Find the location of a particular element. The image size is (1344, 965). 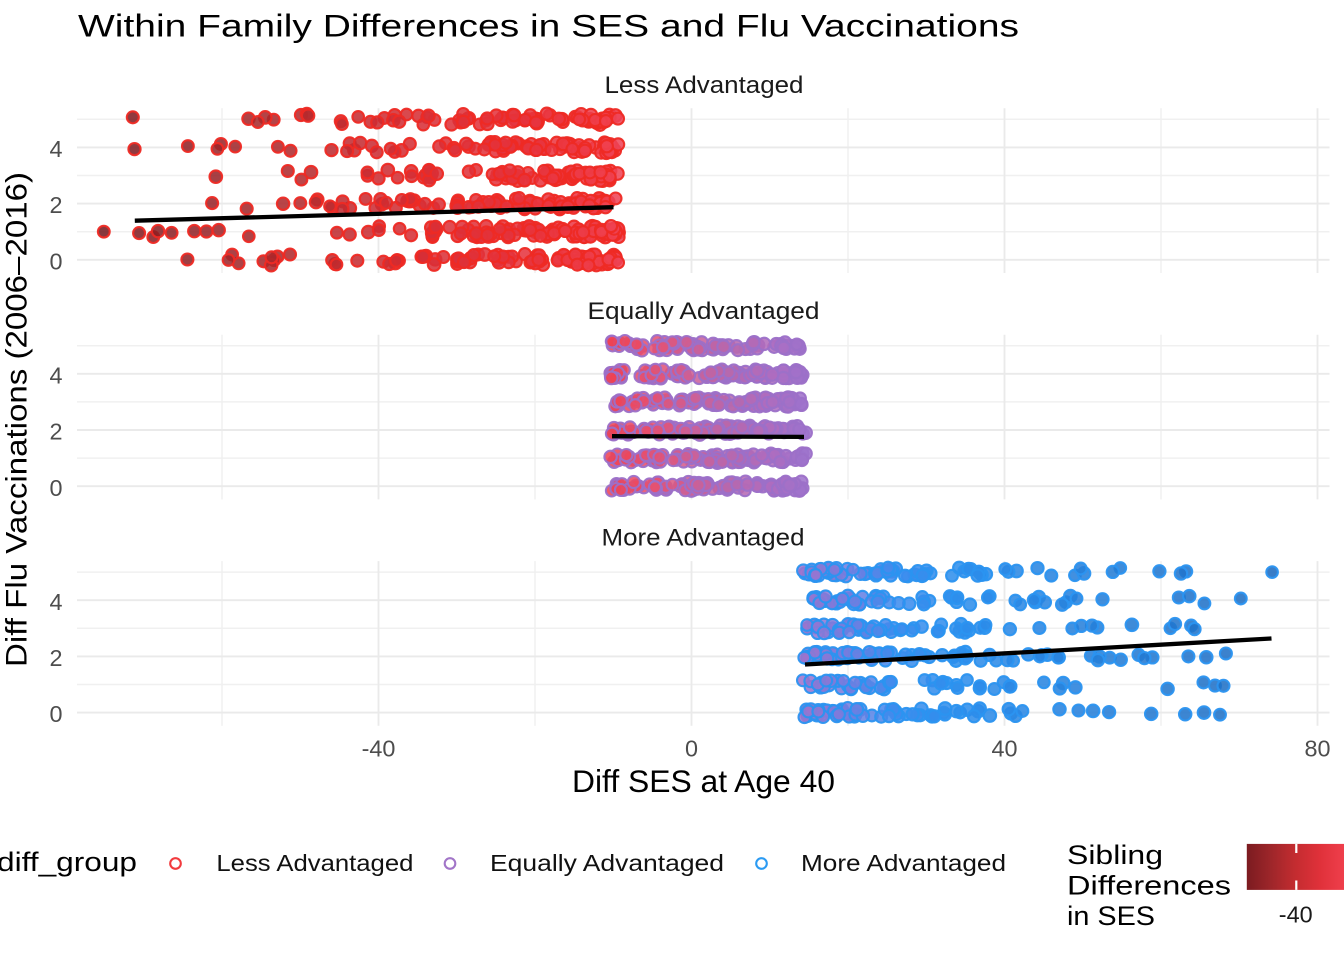

svg-text:Diff Flu Vaccinations (2006–20: Diff Flu Vaccinations (2006–2016) is located at coordinates (17, 419).